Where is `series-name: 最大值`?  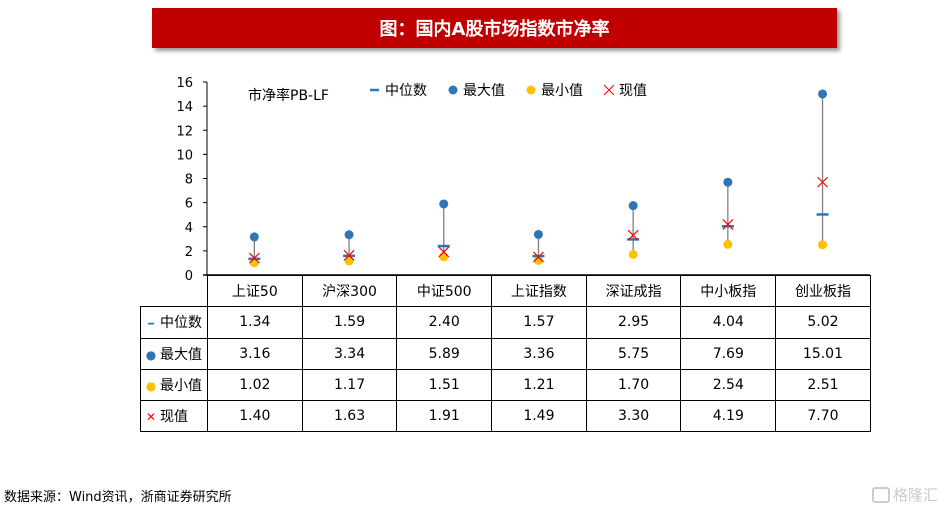 series-name: 最大值 is located at coordinates (181, 354).